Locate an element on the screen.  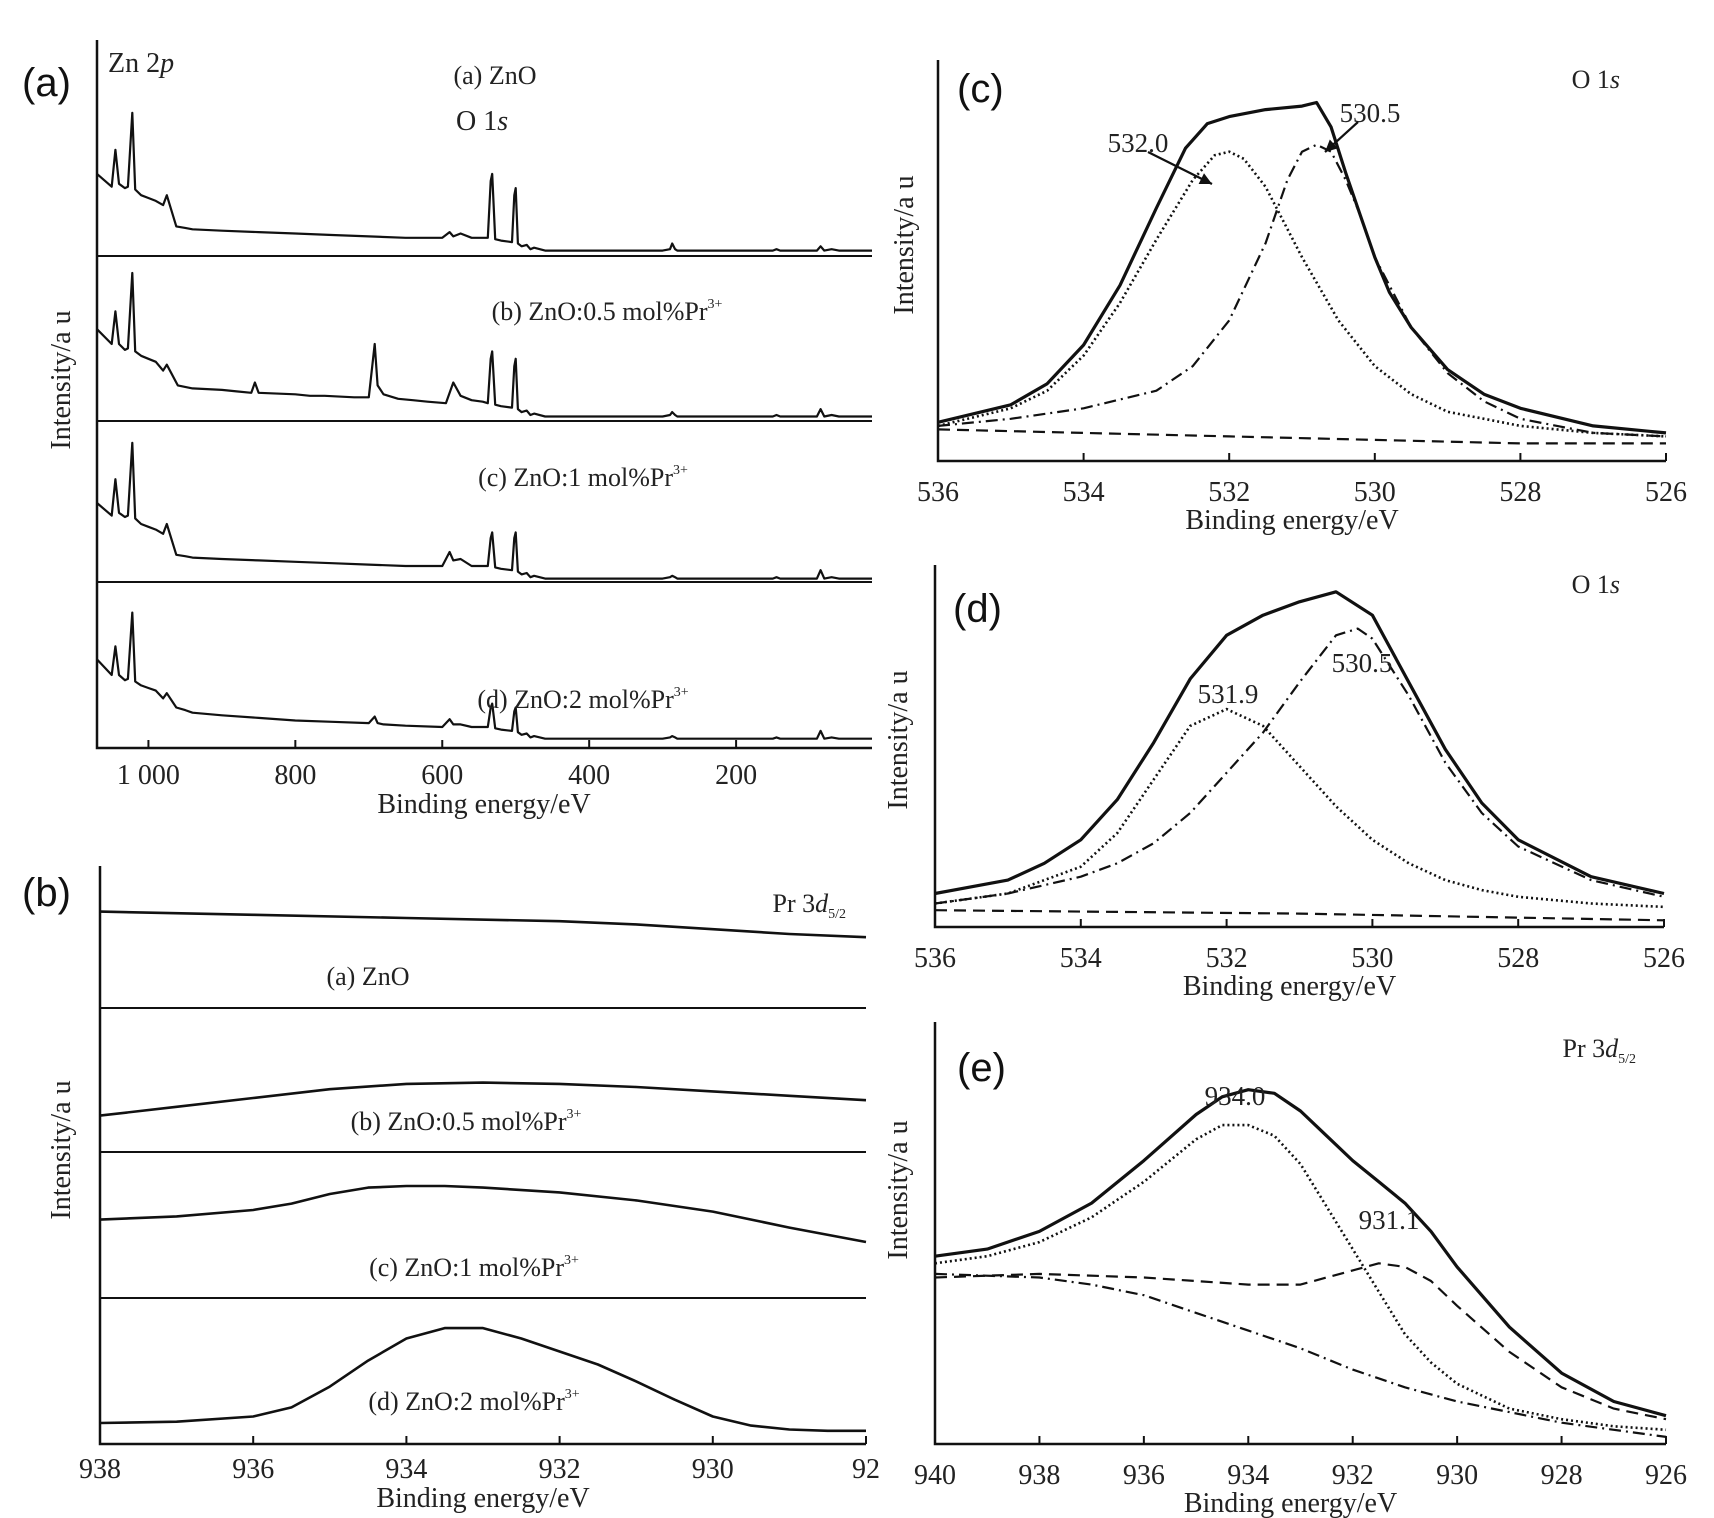
series-label-a-1: (b) ZnO:0.5 mol%Pr3+ is located at coordinates (607, 311).